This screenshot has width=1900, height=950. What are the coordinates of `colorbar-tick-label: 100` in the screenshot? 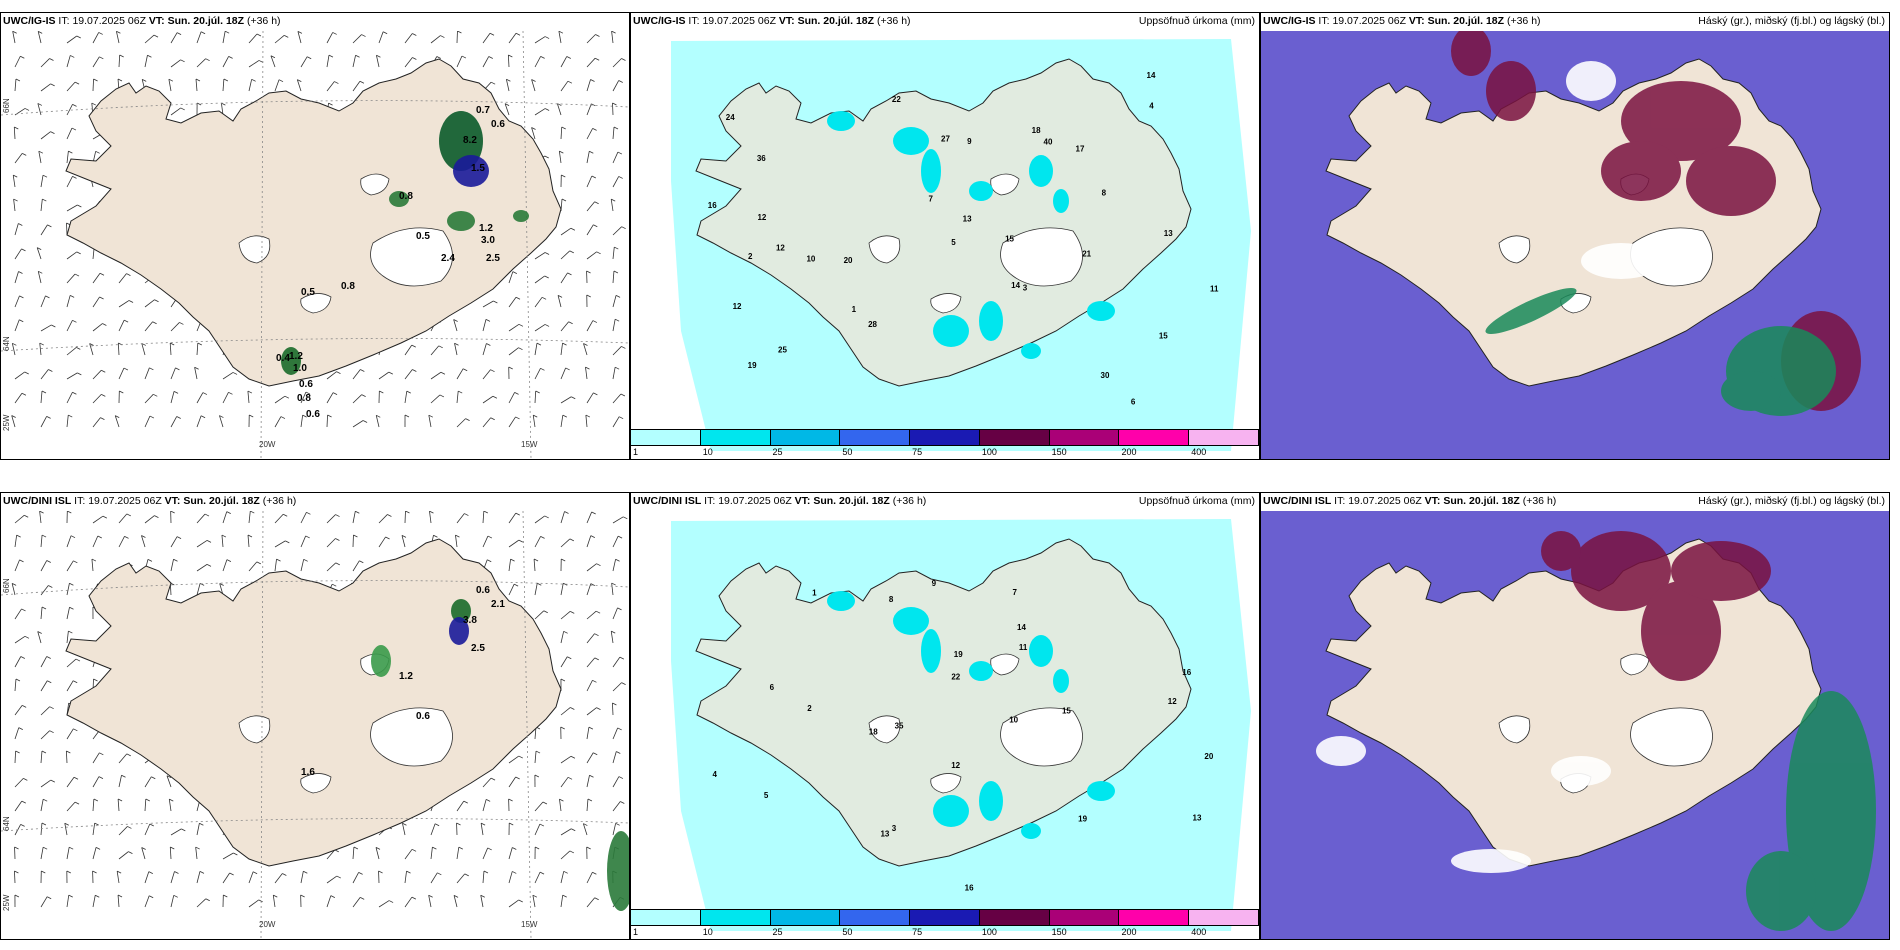 It's located at (989, 932).